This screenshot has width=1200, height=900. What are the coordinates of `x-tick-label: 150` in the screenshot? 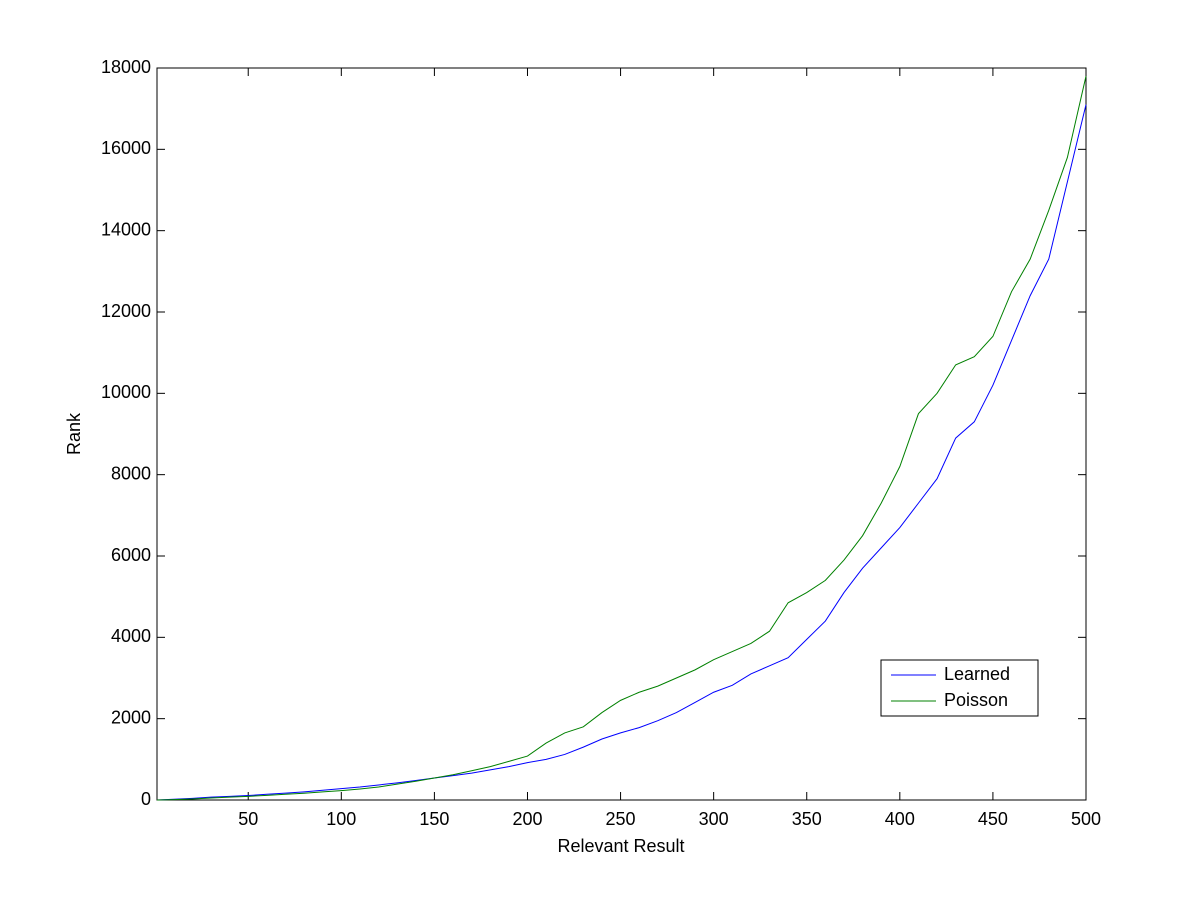 It's located at (434, 819).